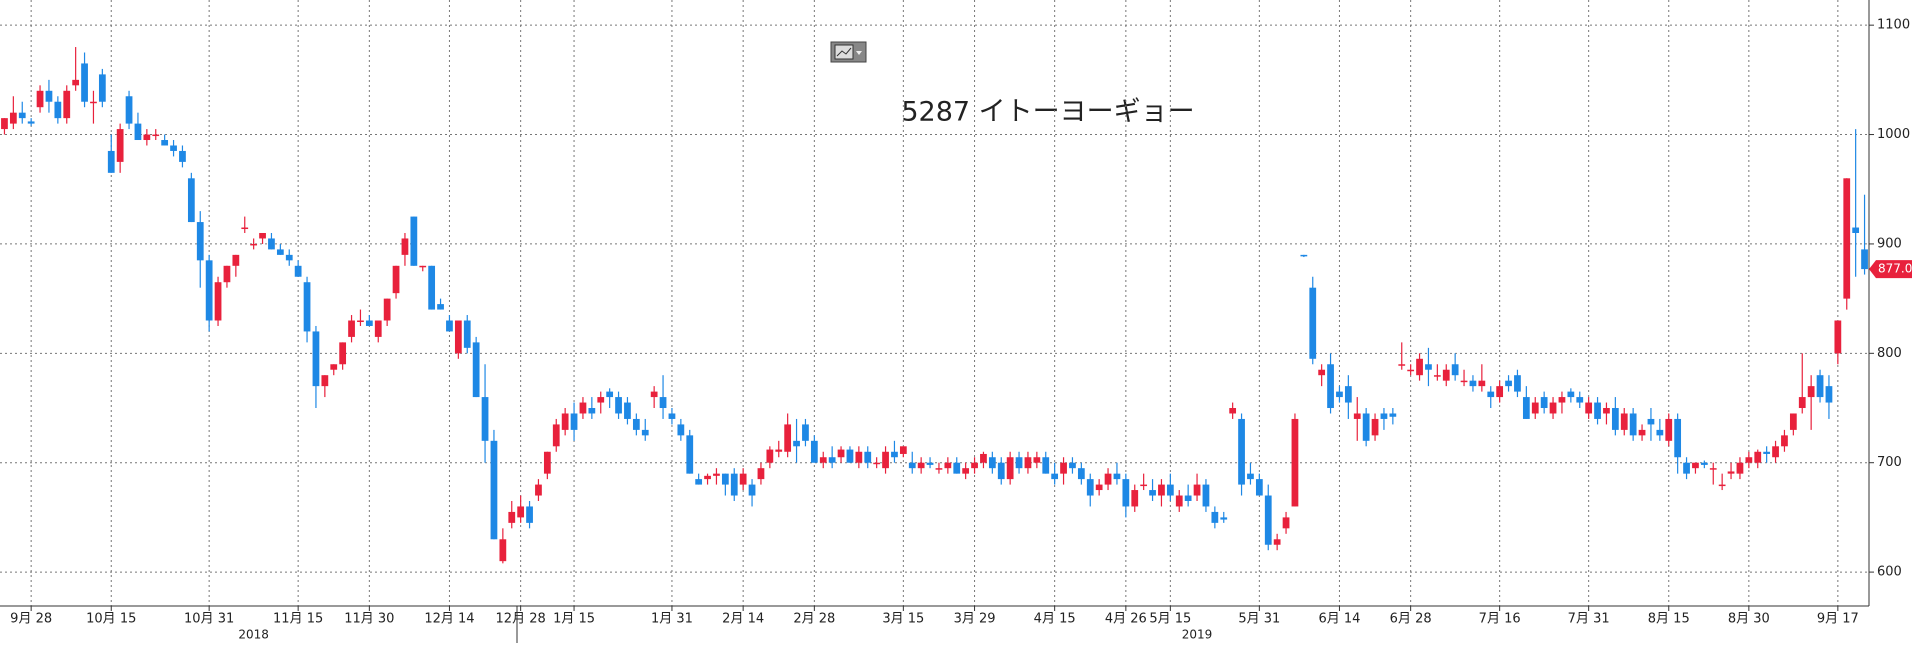  I want to click on button-icon-line, so click(844, 52).